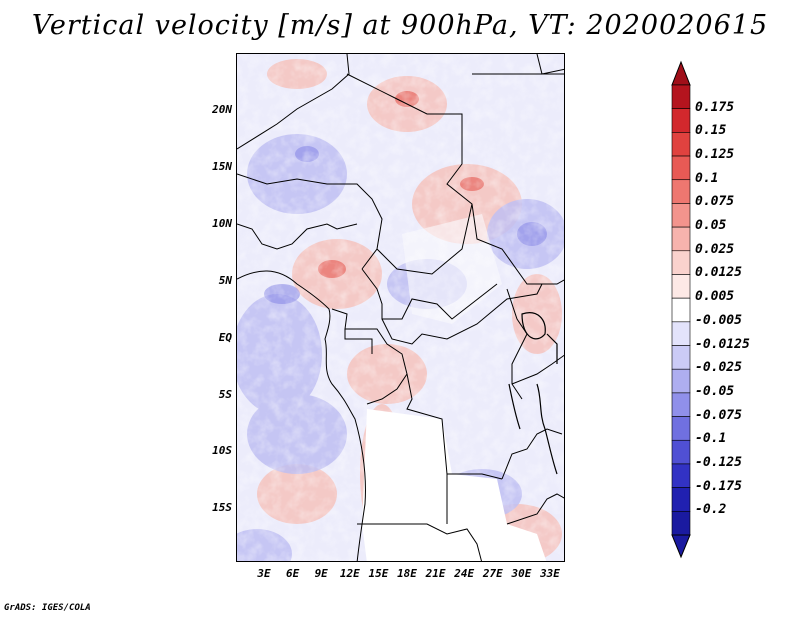  I want to click on lat-tick-label: EQ, so click(225, 337).